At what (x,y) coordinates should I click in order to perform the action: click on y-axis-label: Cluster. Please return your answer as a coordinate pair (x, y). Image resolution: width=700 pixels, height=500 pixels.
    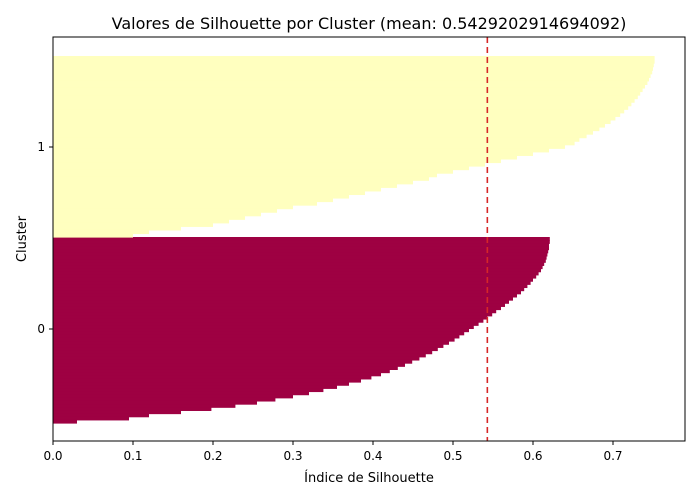
    Looking at the image, I should click on (22, 238).